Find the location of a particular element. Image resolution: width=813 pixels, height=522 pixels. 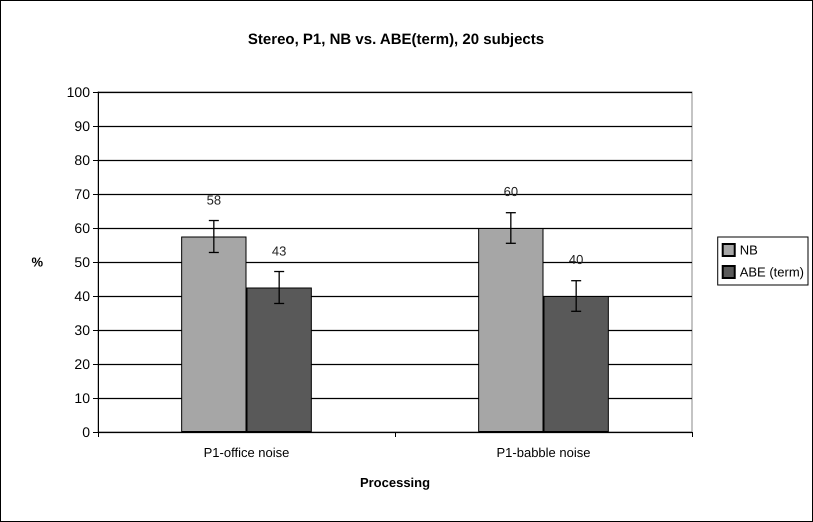

legend-label: ABE (term) is located at coordinates (772, 272).